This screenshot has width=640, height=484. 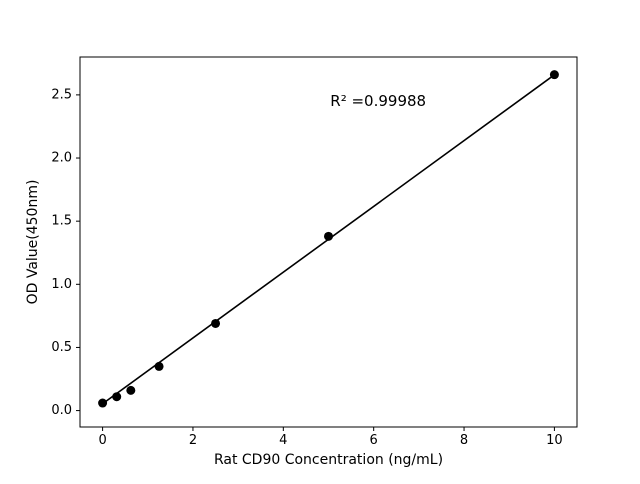 I want to click on y-tick-label: 2.5, so click(x=61, y=94).